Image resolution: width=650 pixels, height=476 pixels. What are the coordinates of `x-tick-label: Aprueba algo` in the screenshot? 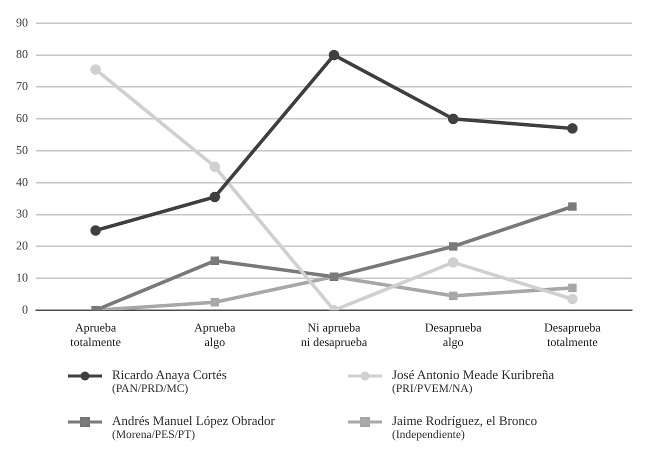 It's located at (215, 334).